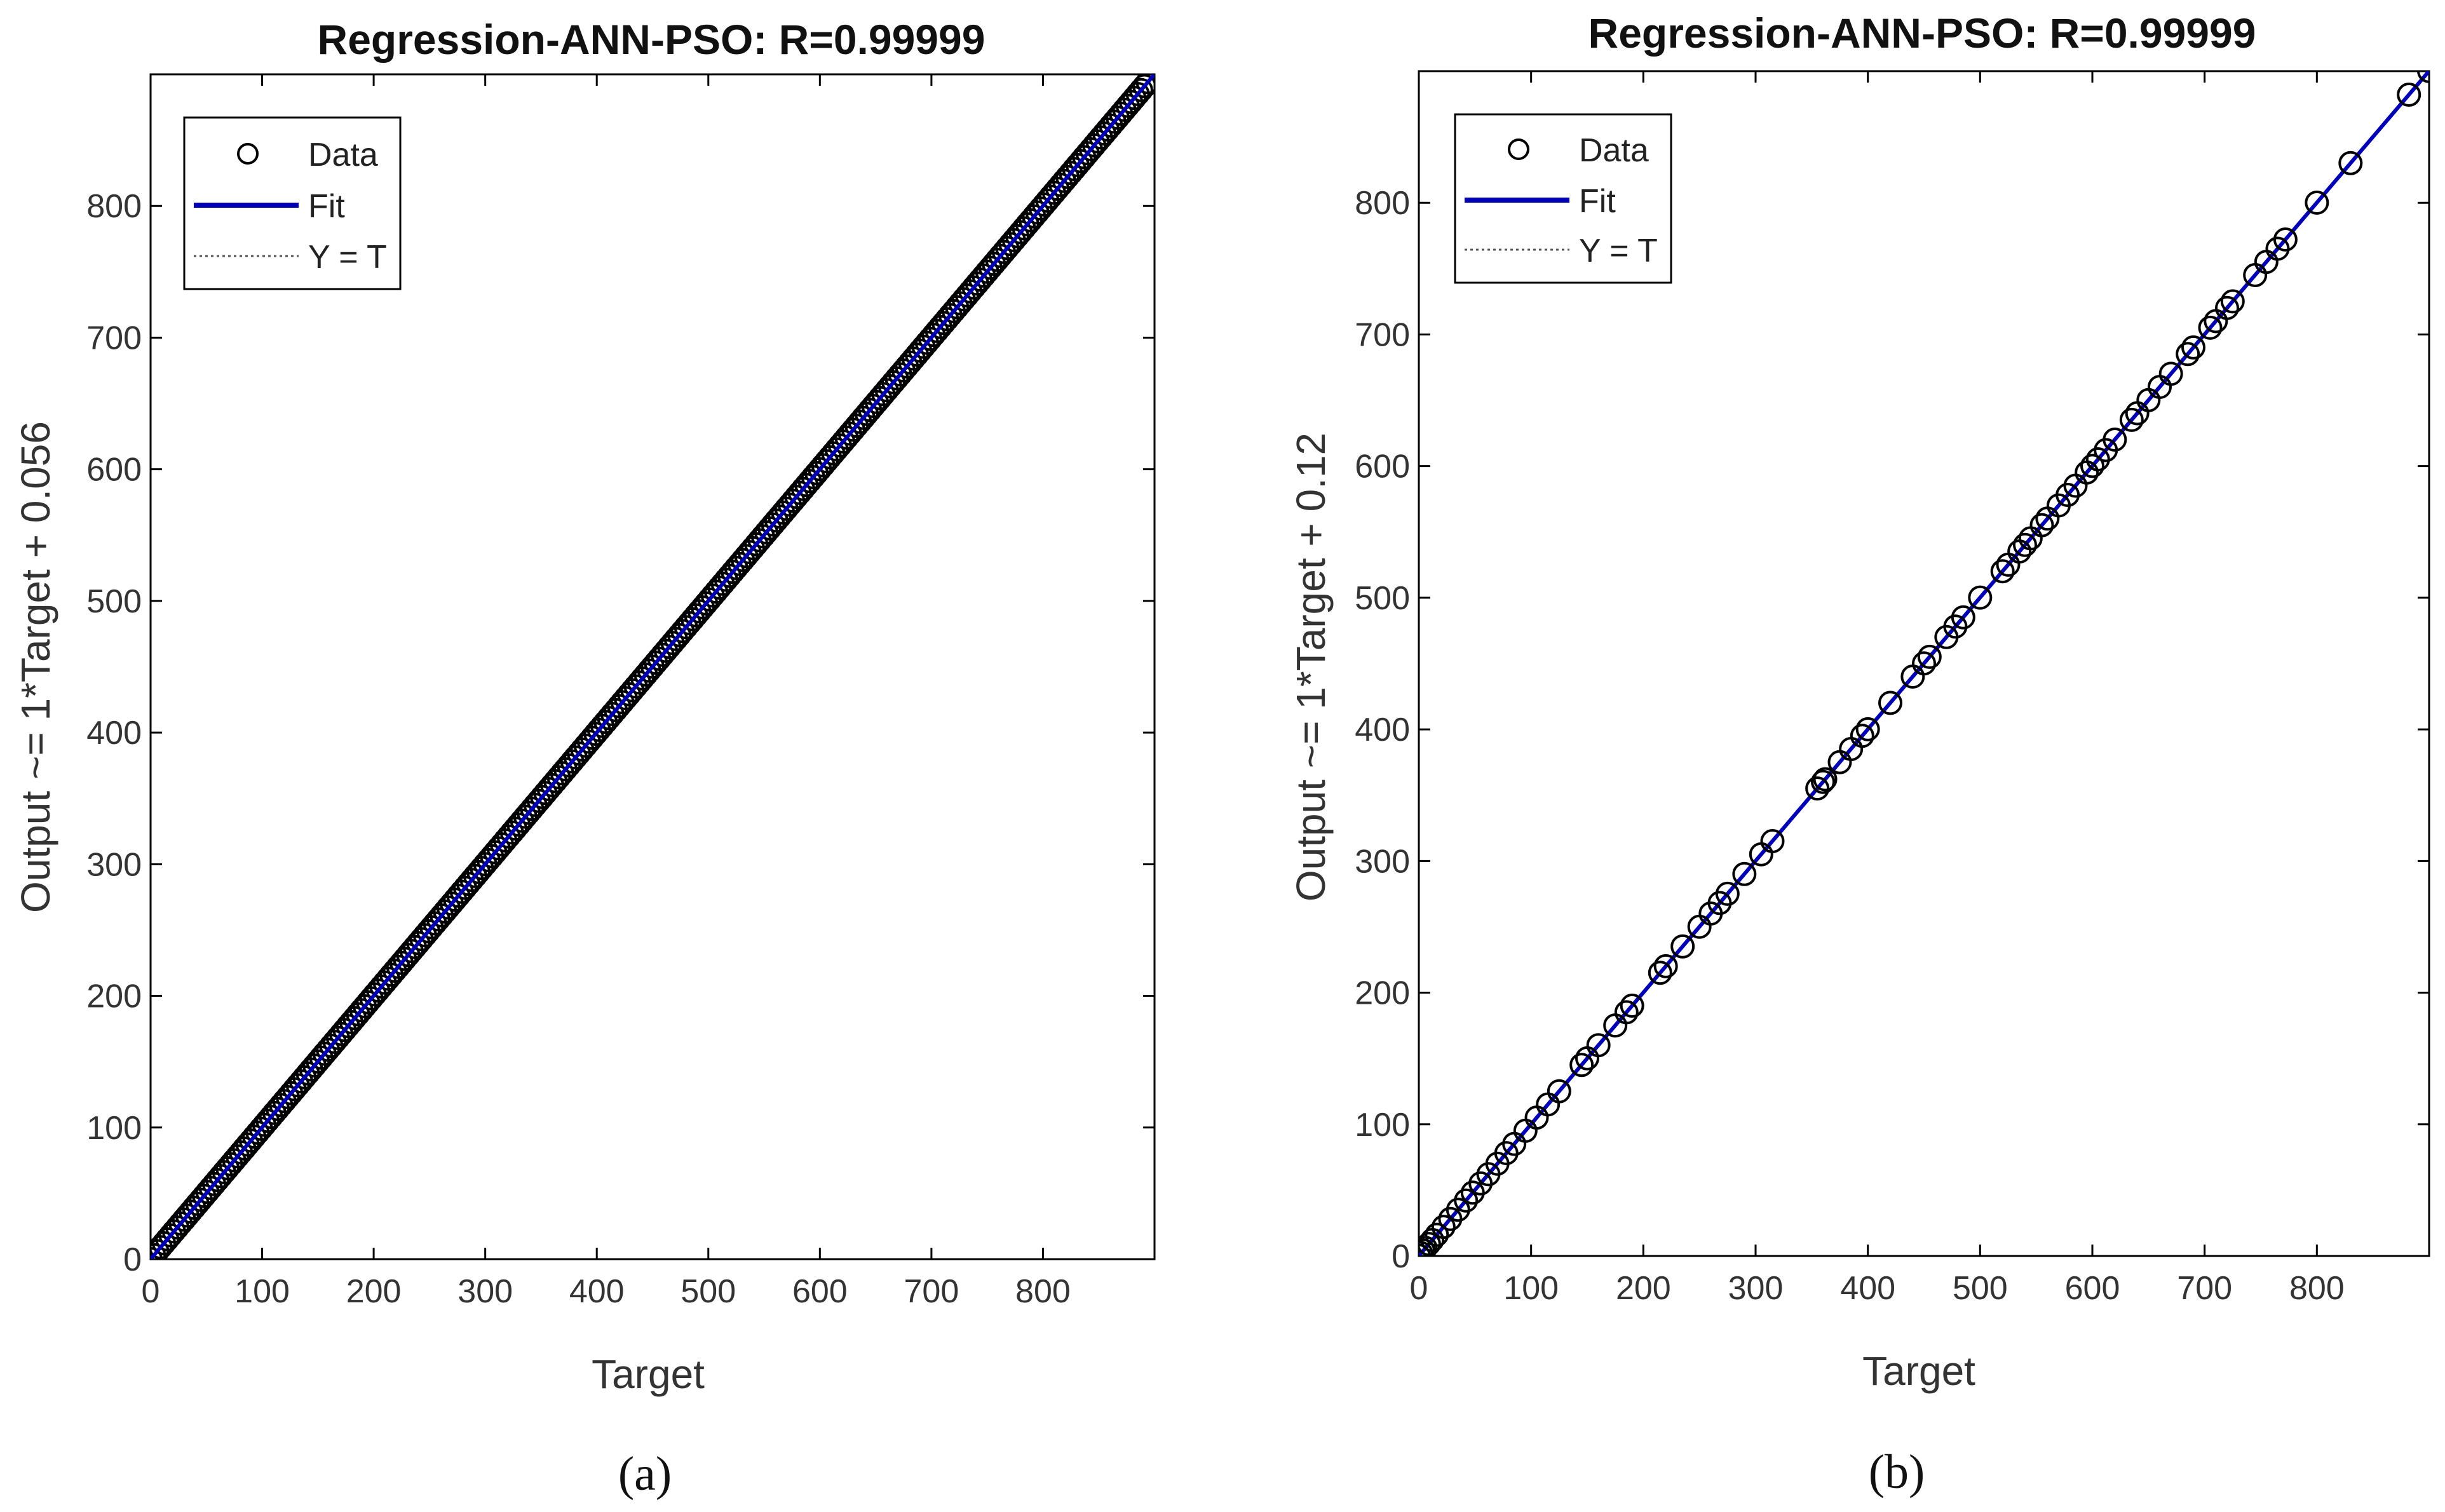  Describe the element at coordinates (35, 667) in the screenshot. I see `panel-a-y-label: Output ~= 1*Target + 0.056` at that location.